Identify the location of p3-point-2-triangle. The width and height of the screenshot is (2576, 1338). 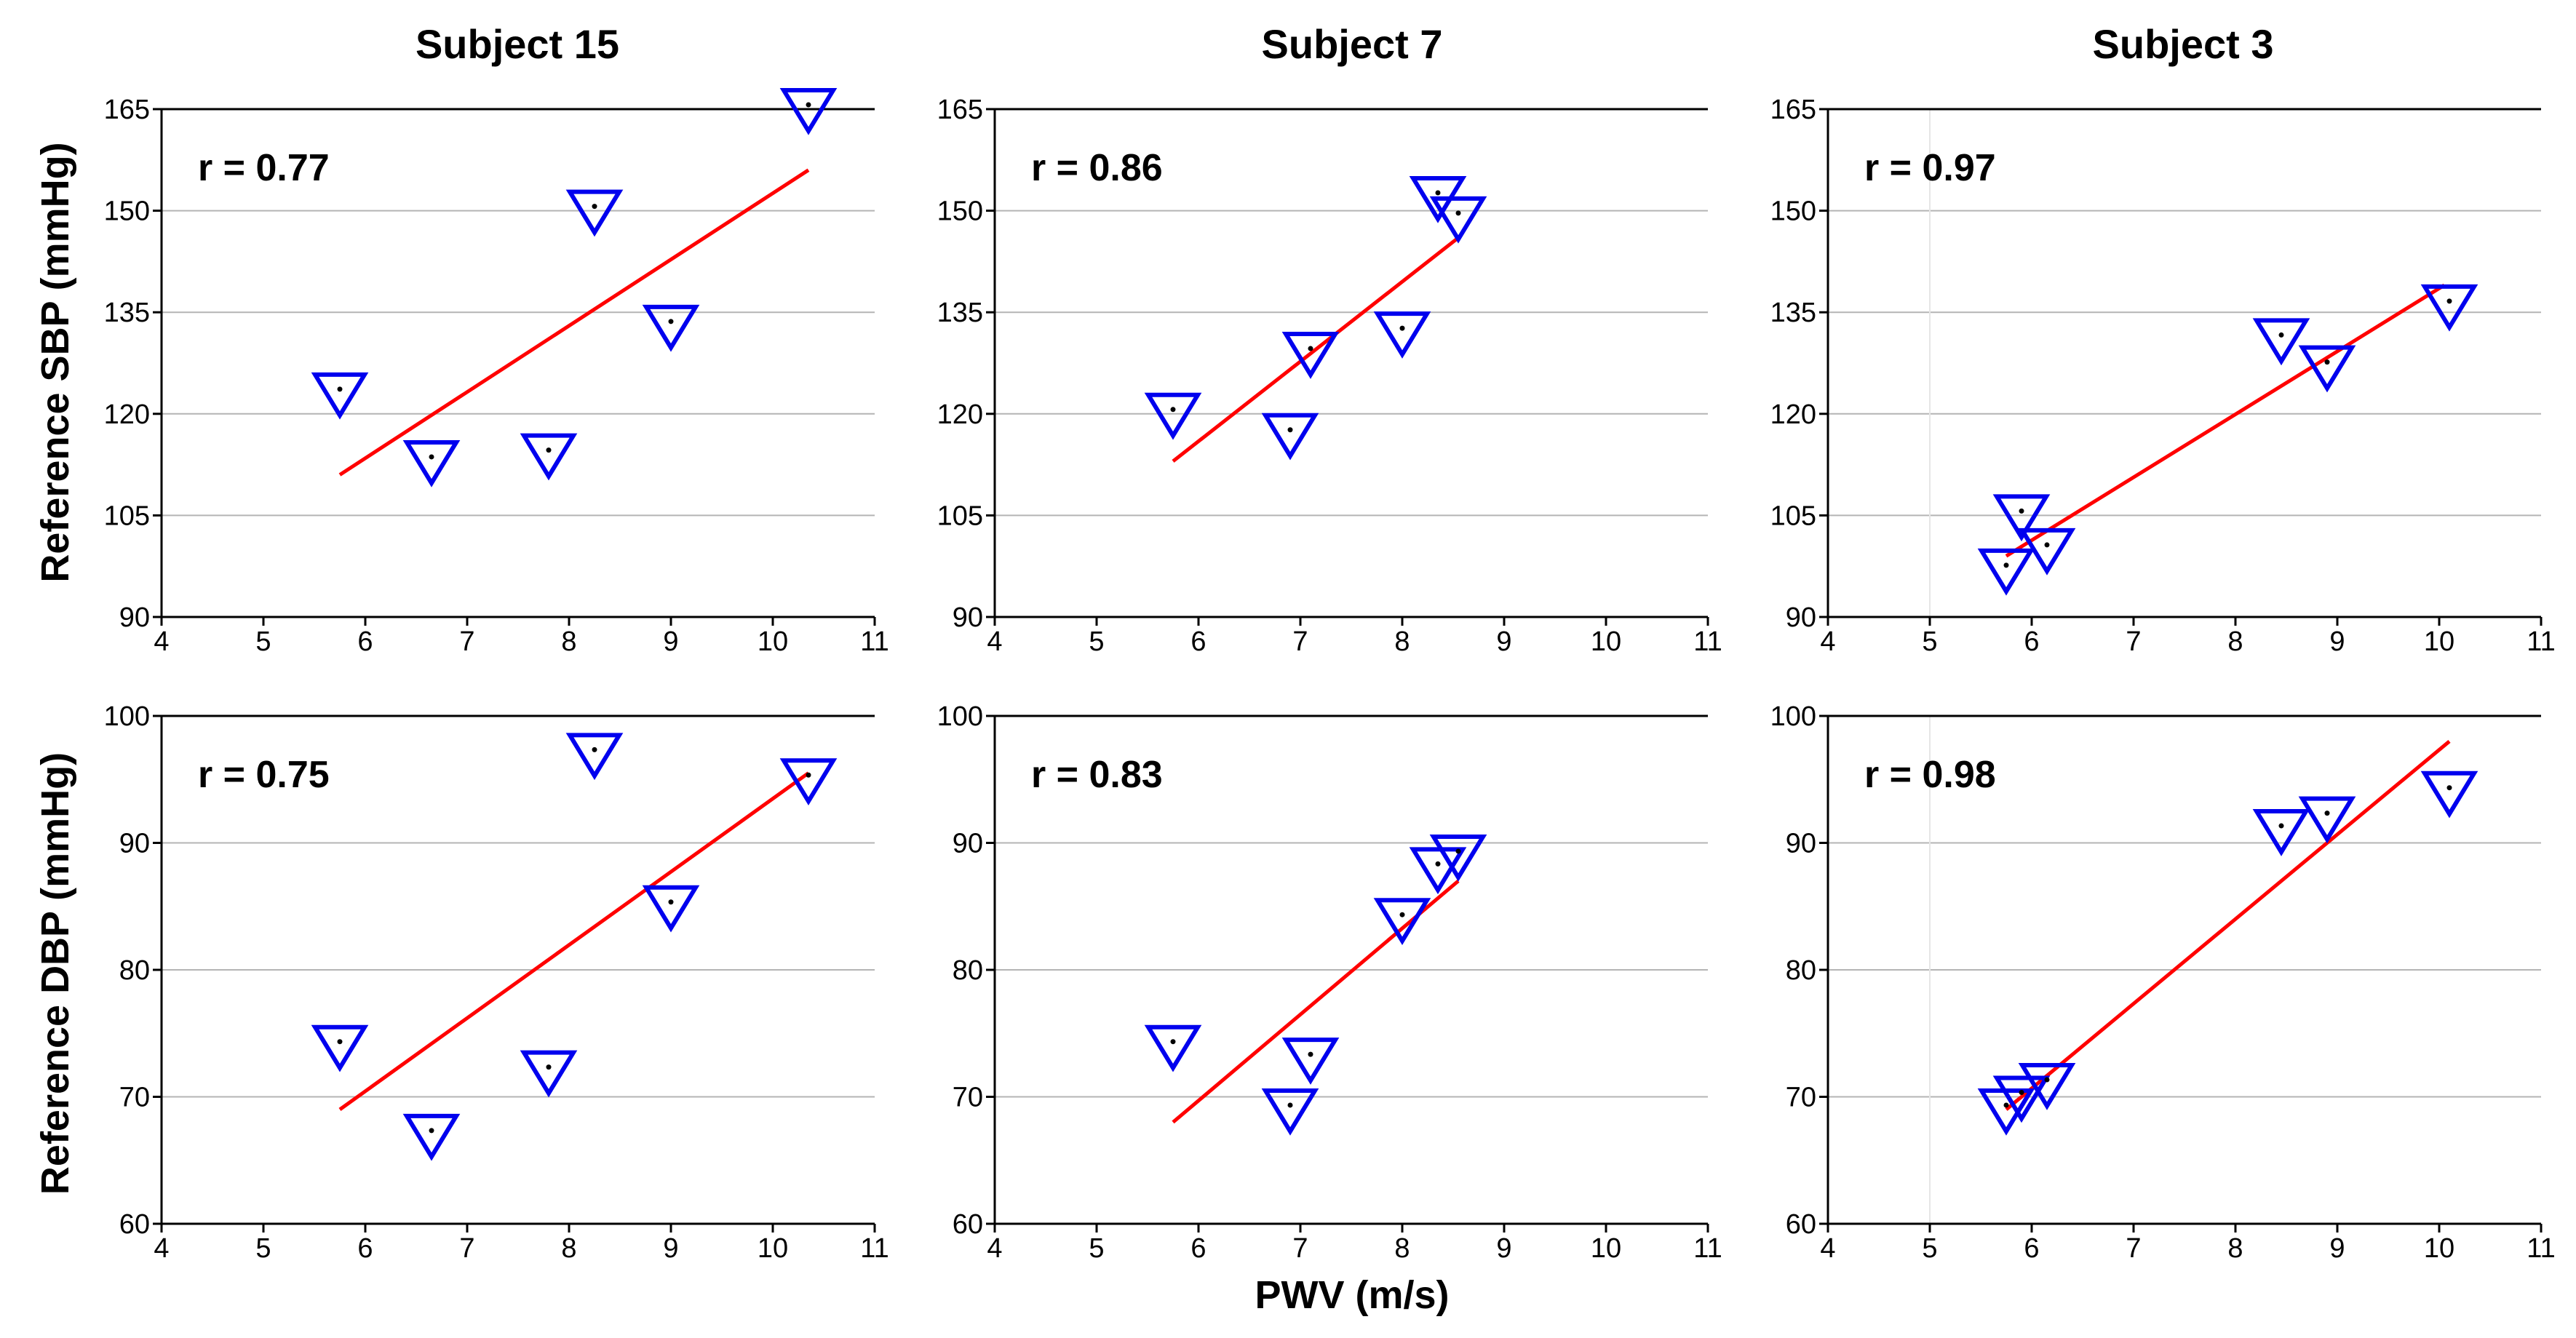
(431, 1137).